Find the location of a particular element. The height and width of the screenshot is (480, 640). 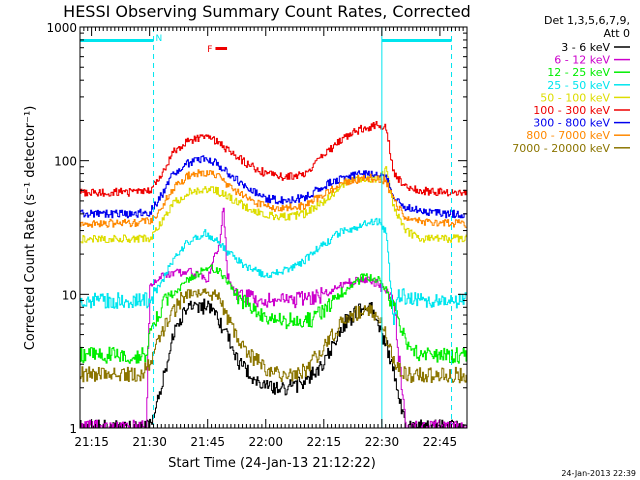

legend-entry-label: 25 - 50 keV is located at coordinates (578, 85).